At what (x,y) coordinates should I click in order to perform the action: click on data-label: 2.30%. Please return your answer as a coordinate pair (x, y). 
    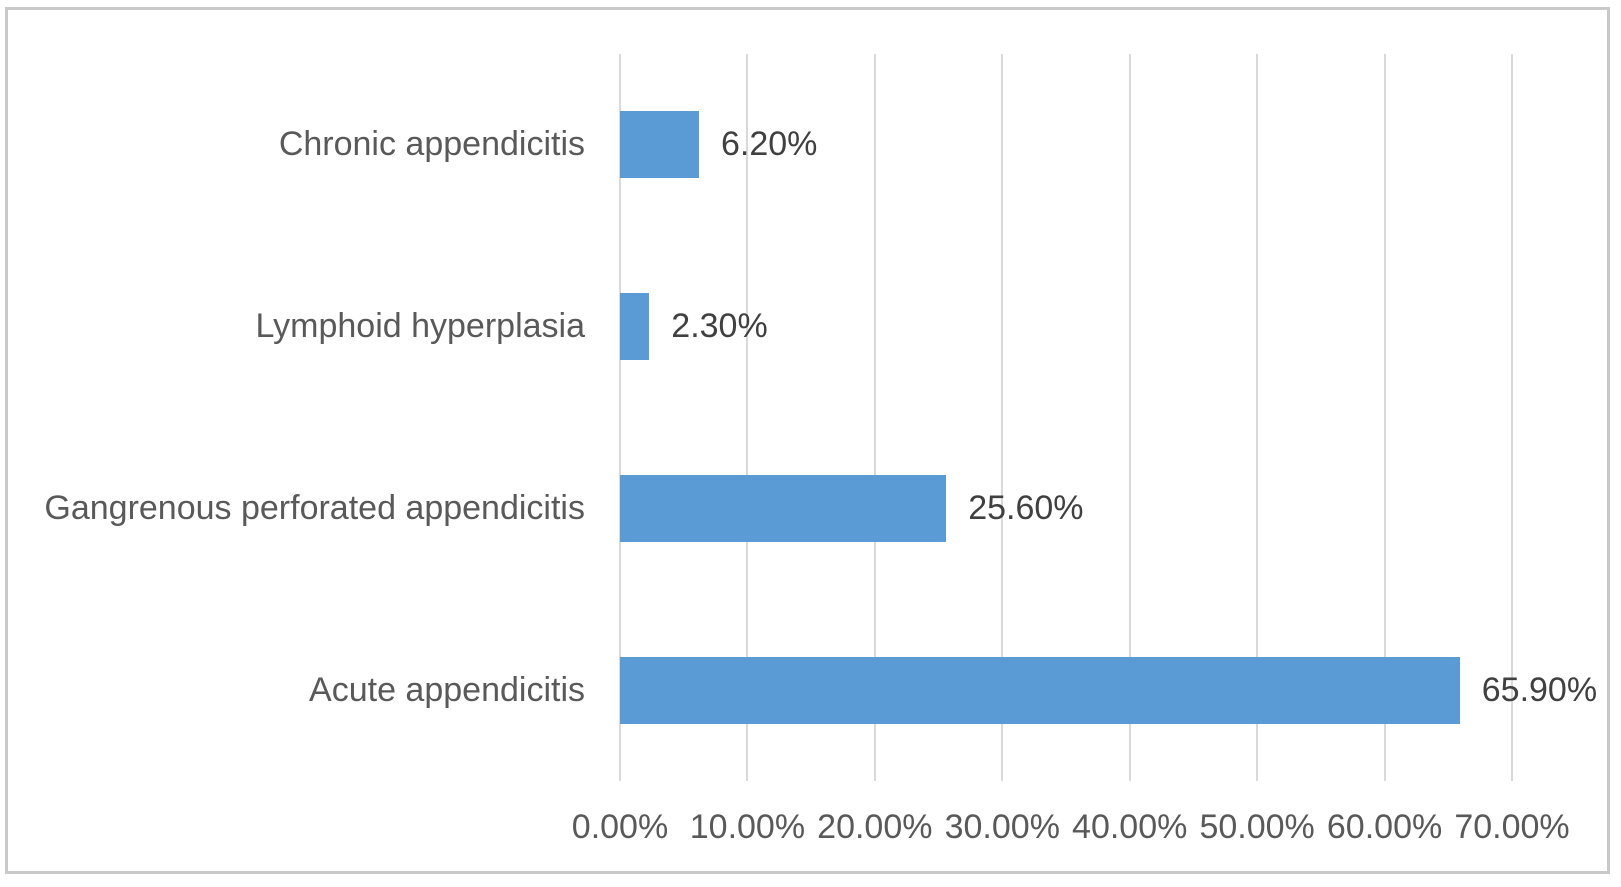
    Looking at the image, I should click on (719, 326).